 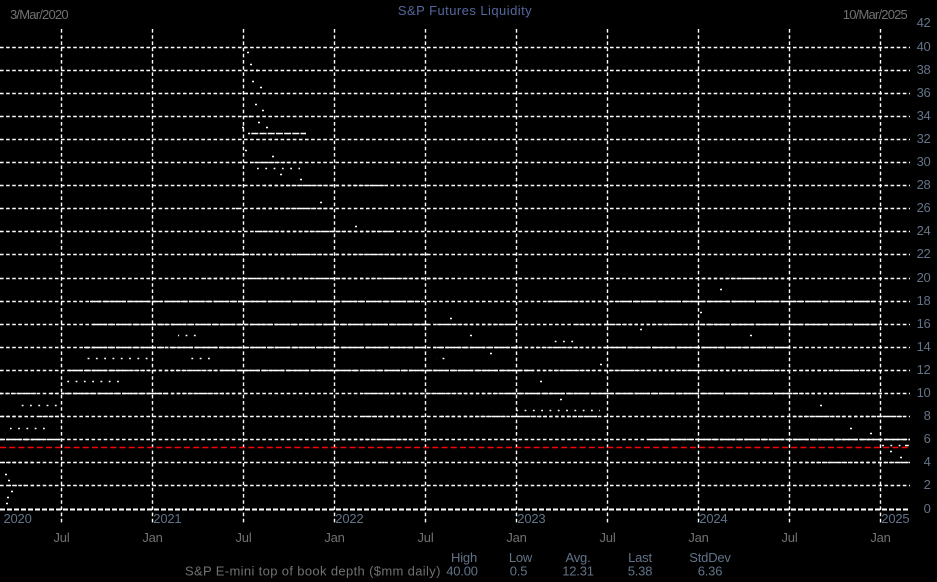 What do you see at coordinates (713, 518) in the screenshot?
I see `svg-text: 2024` at bounding box center [713, 518].